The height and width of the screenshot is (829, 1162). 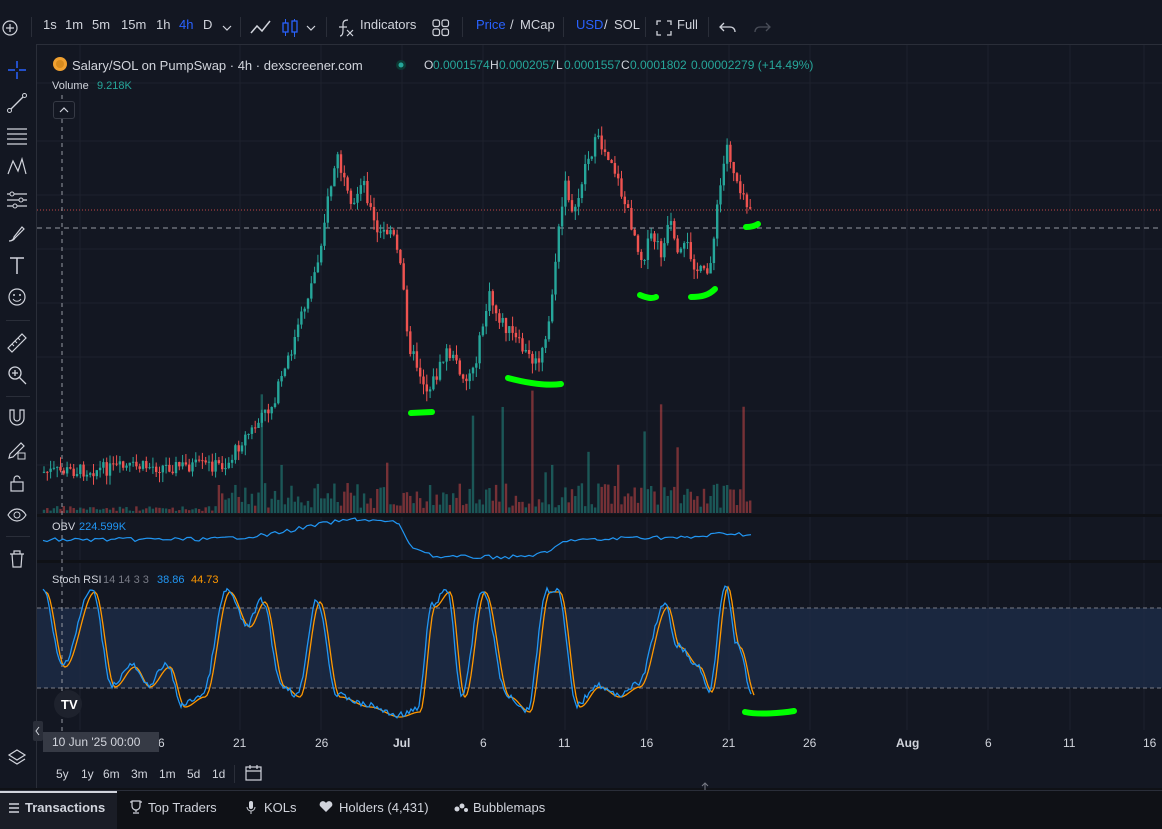 What do you see at coordinates (77, 580) in the screenshot?
I see `stoch-rsi-label: Stoch RSI` at bounding box center [77, 580].